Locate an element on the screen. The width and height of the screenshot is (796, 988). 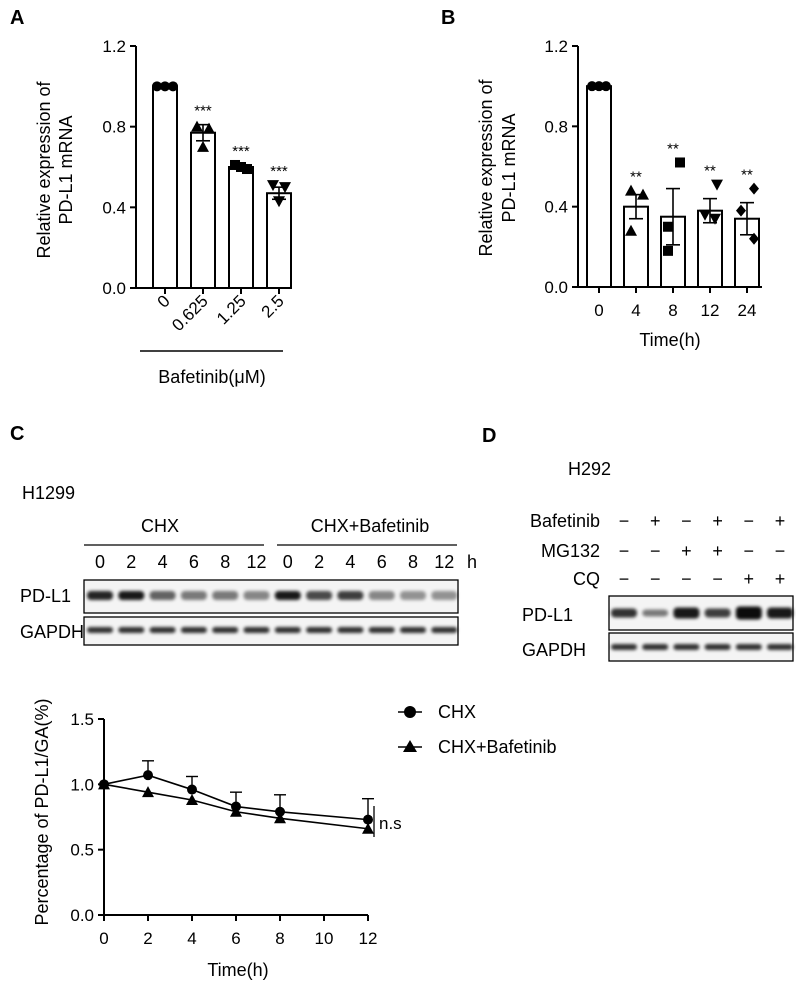
panel-a-ylabel-line1: Relative expression of is located at coordinates (44, 169).